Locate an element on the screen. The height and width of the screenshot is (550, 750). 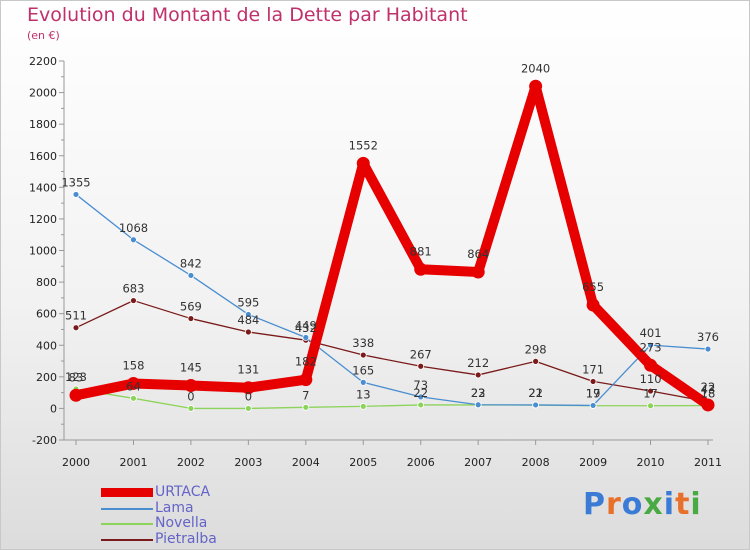
x-tick-label: 2006 is located at coordinates (421, 462).